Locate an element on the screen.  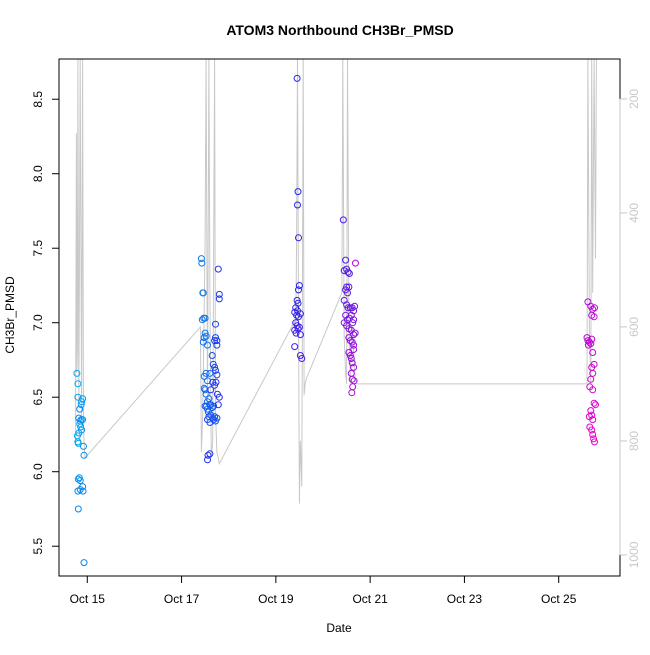
y-tick-label: 6.0 is located at coordinates (38, 471).